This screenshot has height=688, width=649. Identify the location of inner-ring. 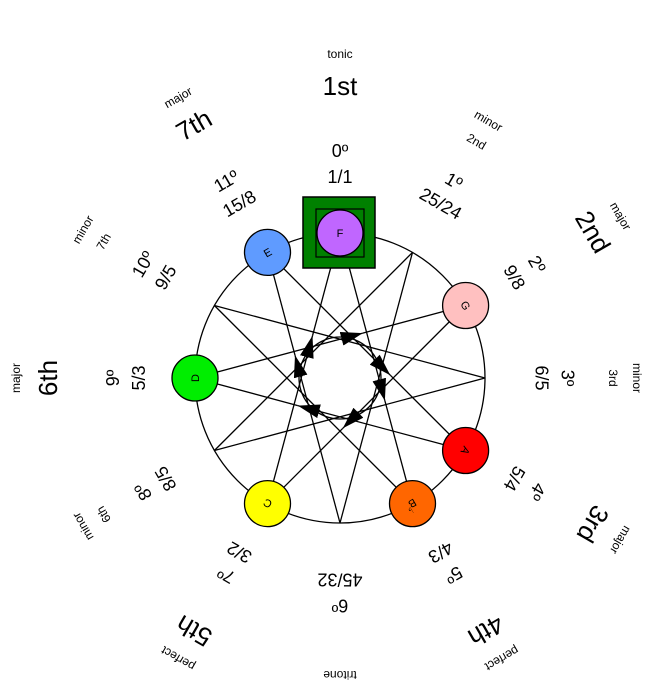
(340, 378).